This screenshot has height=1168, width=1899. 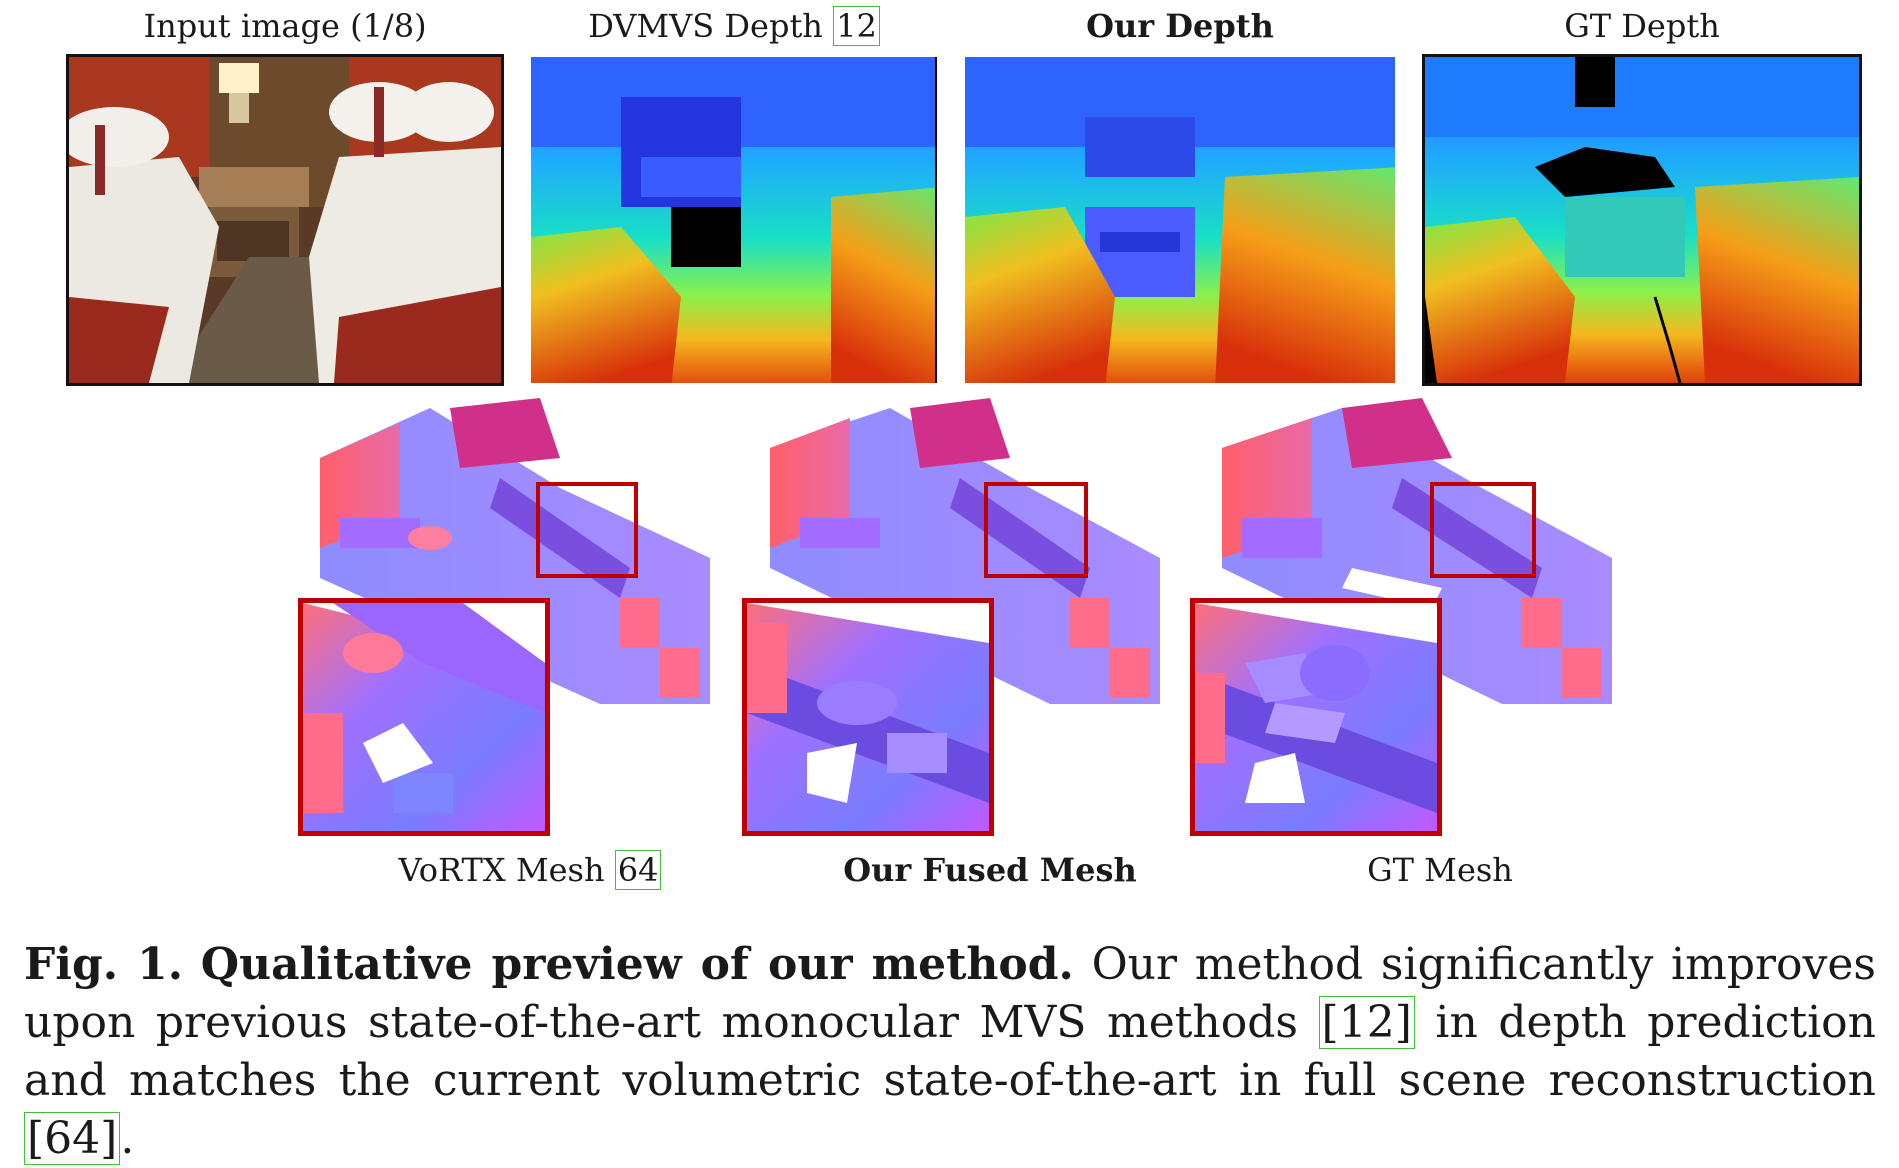 What do you see at coordinates (127, 1138) in the screenshot?
I see `caption-text-3: .` at bounding box center [127, 1138].